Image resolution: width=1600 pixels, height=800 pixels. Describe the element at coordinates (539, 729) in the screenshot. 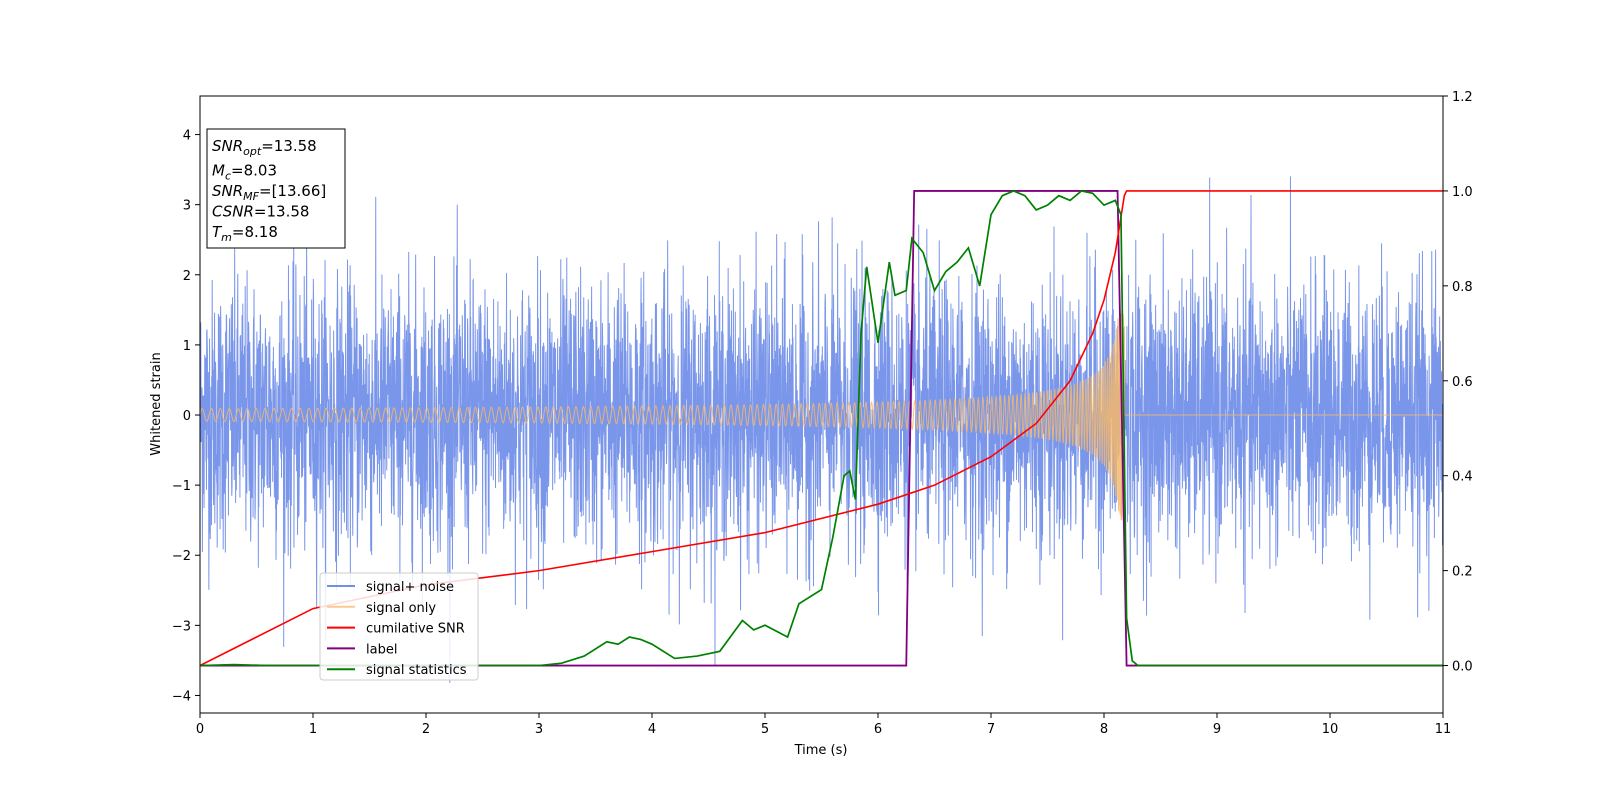

I see `x-tick-label: 3` at that location.